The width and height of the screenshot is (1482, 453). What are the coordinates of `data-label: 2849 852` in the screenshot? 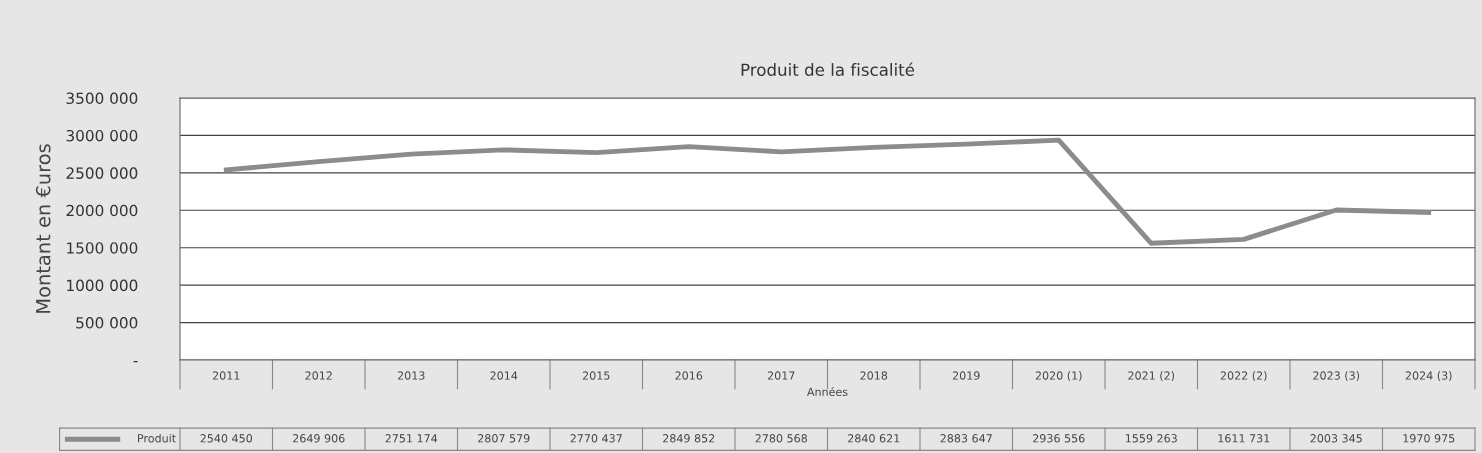 It's located at (689, 438).